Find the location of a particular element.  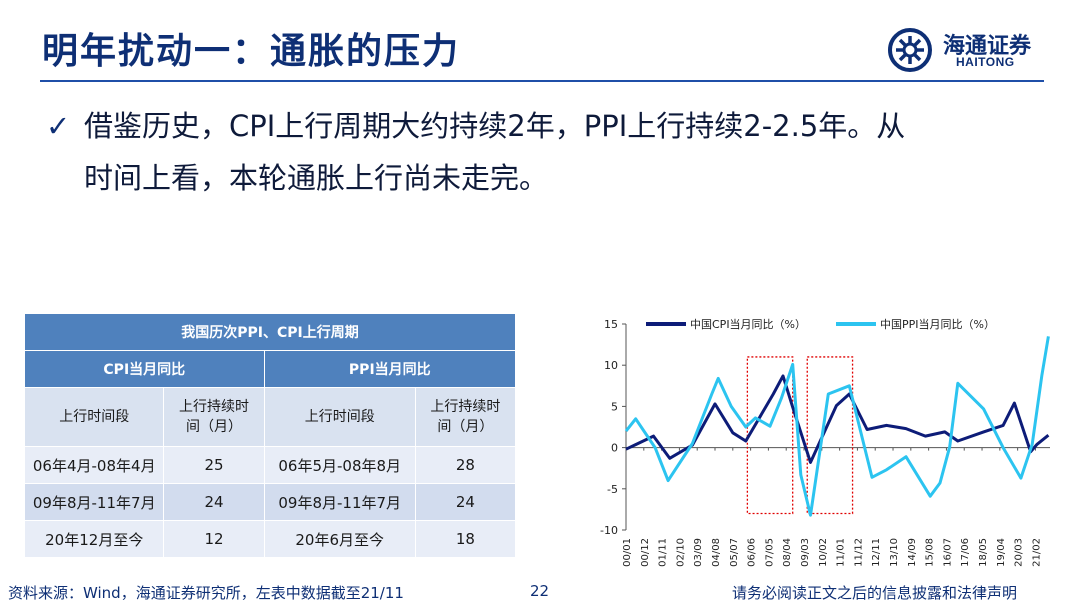

table-title: 我国历次PPI、CPI上行周期 is located at coordinates (270, 332).